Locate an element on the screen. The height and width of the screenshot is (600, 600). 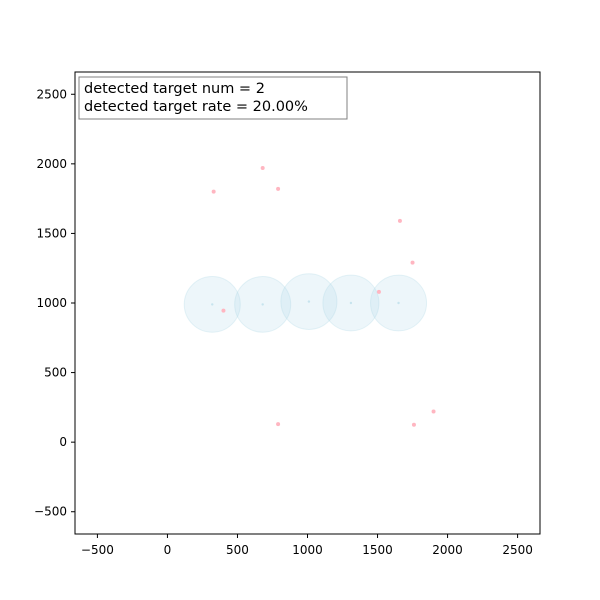
x-tick-label: 500 is located at coordinates (237, 550).